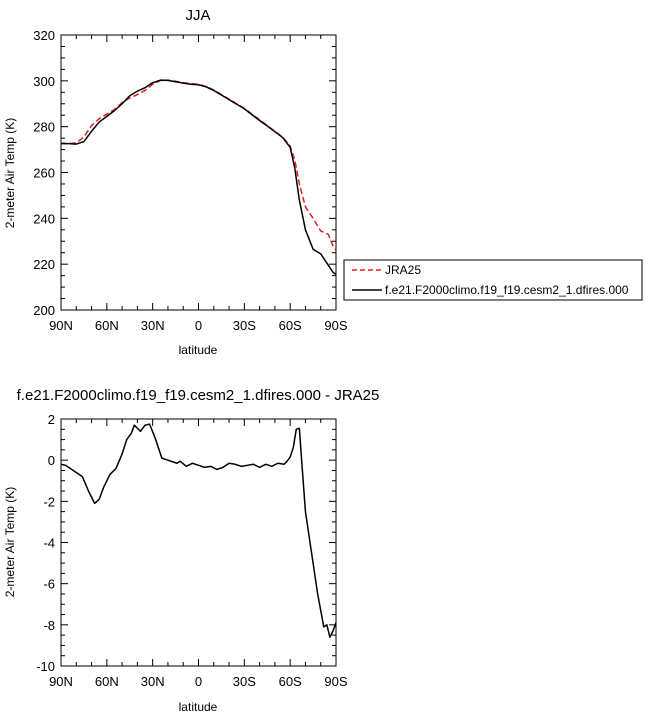 The image size is (648, 716). I want to click on top-y-tick-label: 300, so click(44, 81).